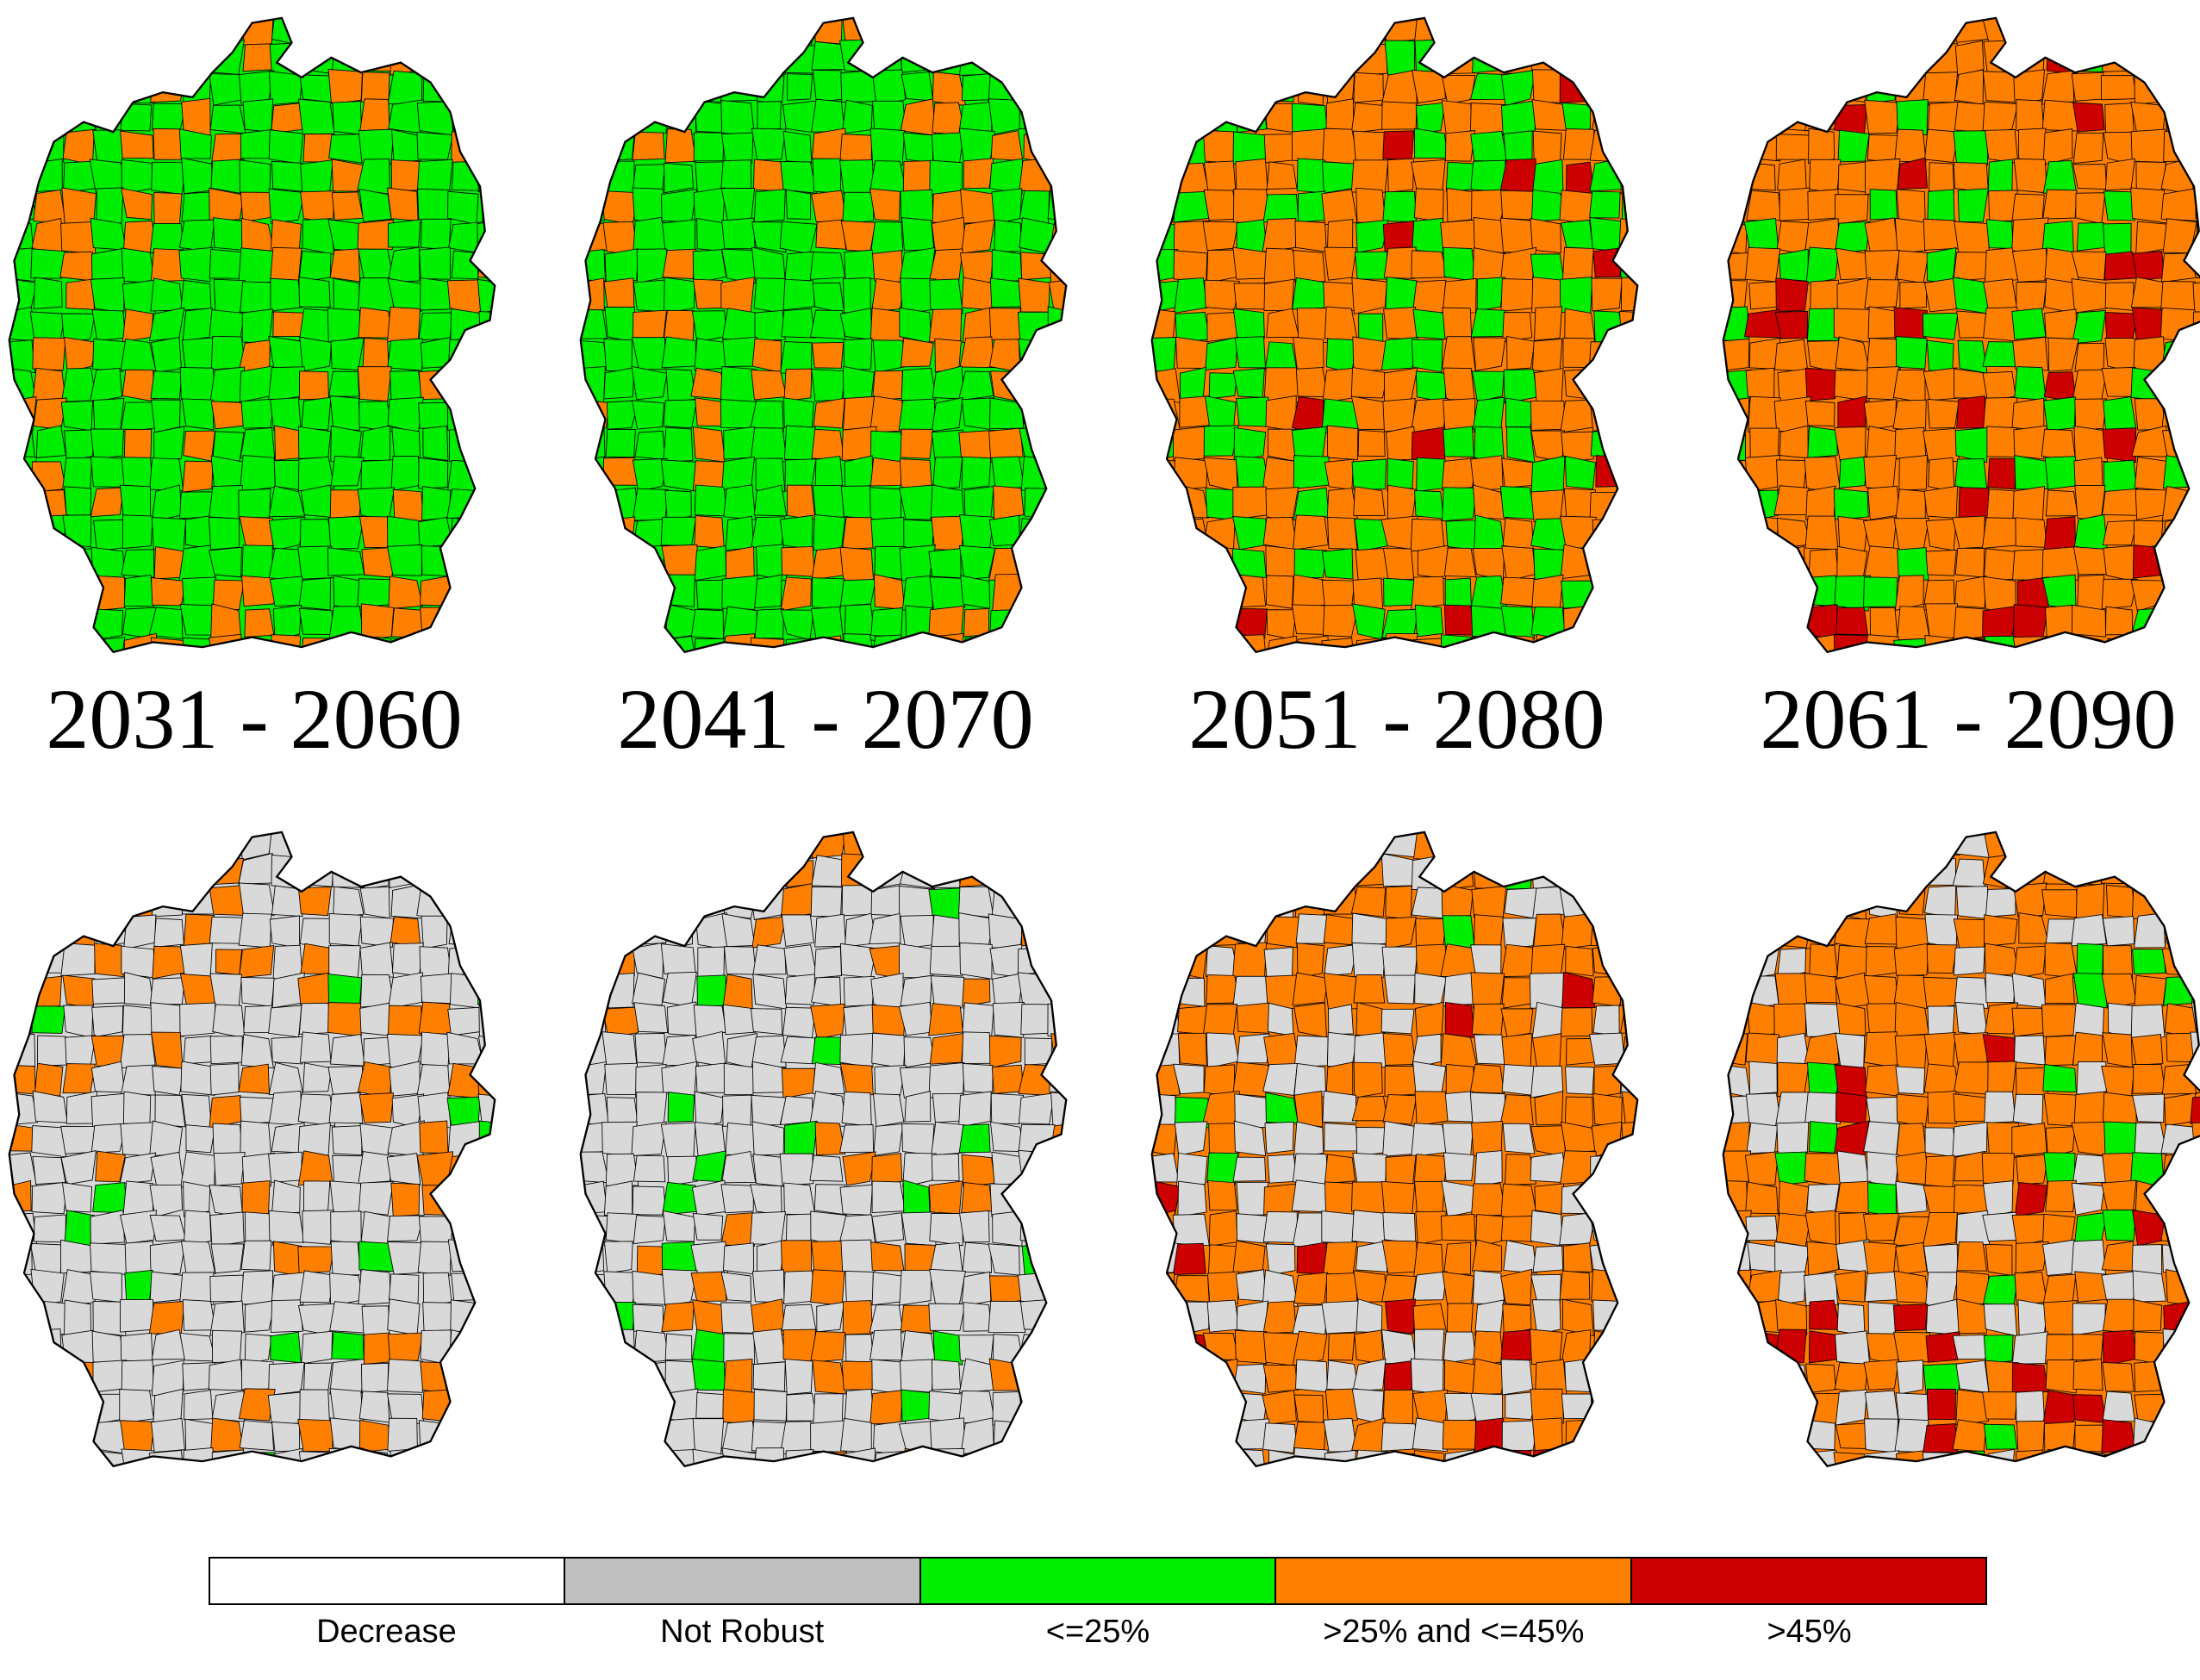 The height and width of the screenshot is (1680, 2200). Describe the element at coordinates (1396, 719) in the screenshot. I see `period-label-3: 2051 - 2080` at that location.